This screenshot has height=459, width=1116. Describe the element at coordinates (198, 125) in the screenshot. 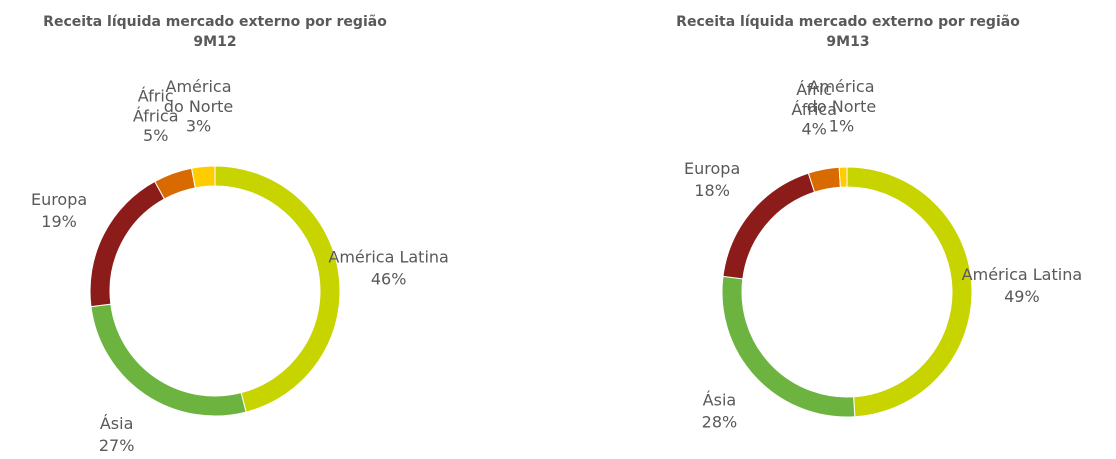

I see `segment-value: 3%` at that location.